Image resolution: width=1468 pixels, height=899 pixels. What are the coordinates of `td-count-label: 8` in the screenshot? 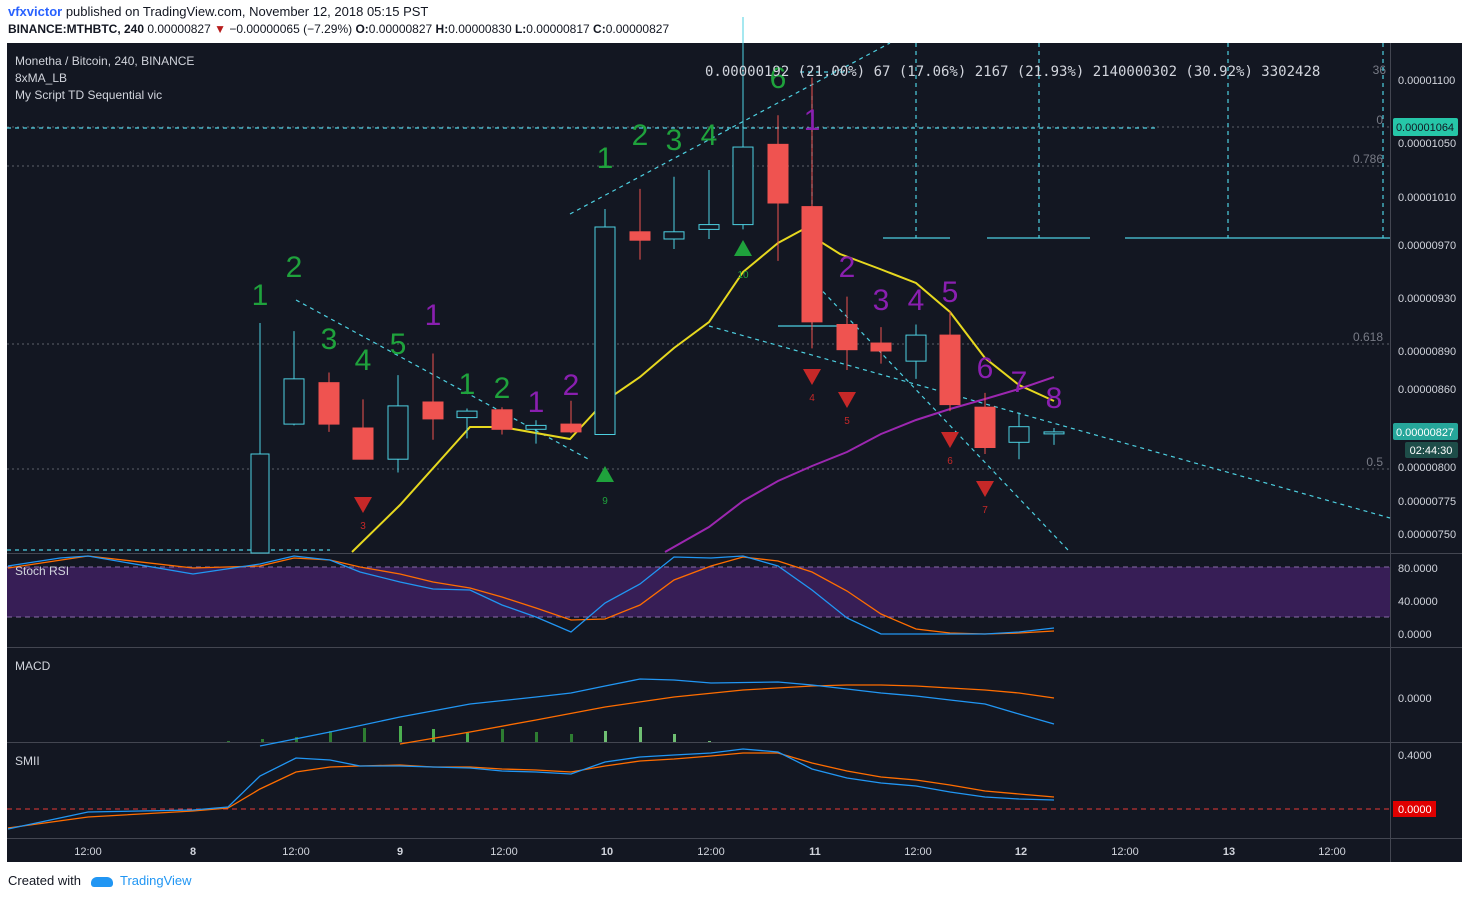 It's located at (1054, 398).